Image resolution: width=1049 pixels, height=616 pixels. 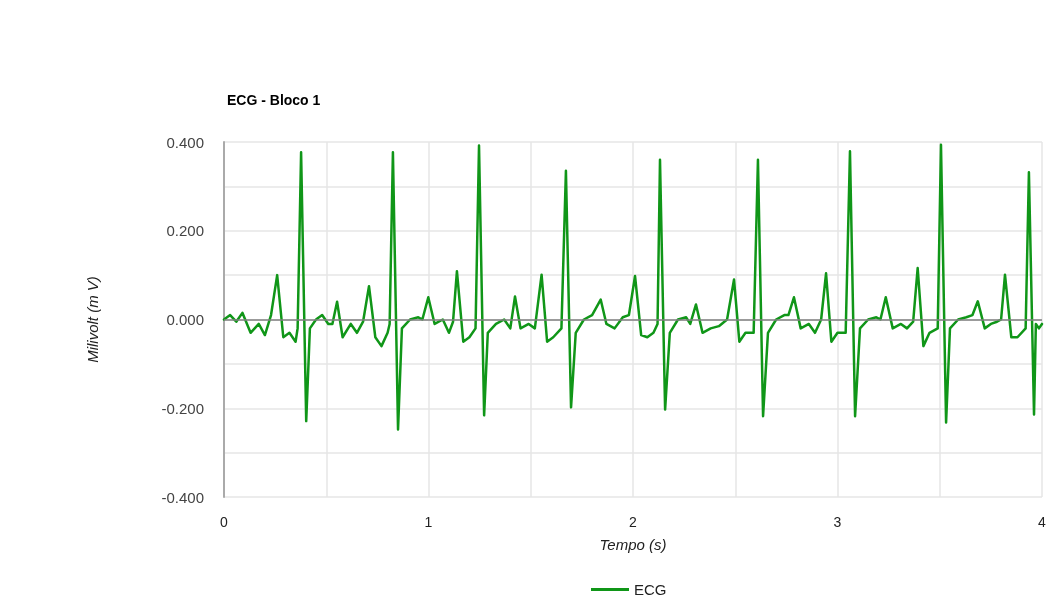 What do you see at coordinates (274, 100) in the screenshot?
I see `chart-title: ECG - Bloco 1` at bounding box center [274, 100].